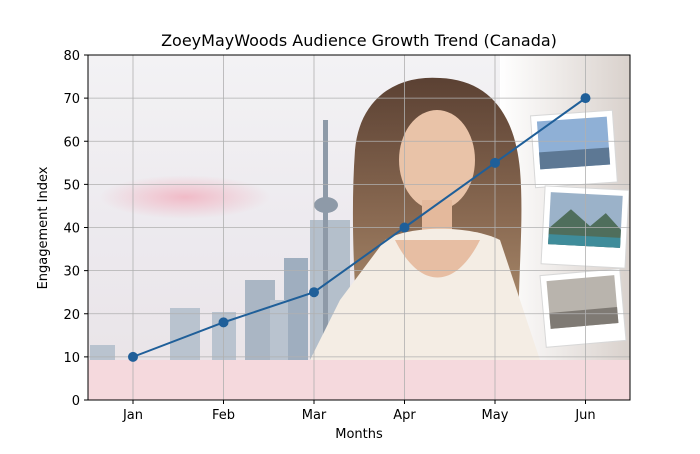 This screenshot has width=700, height=454. I want to click on x-tick-label: May, so click(495, 415).